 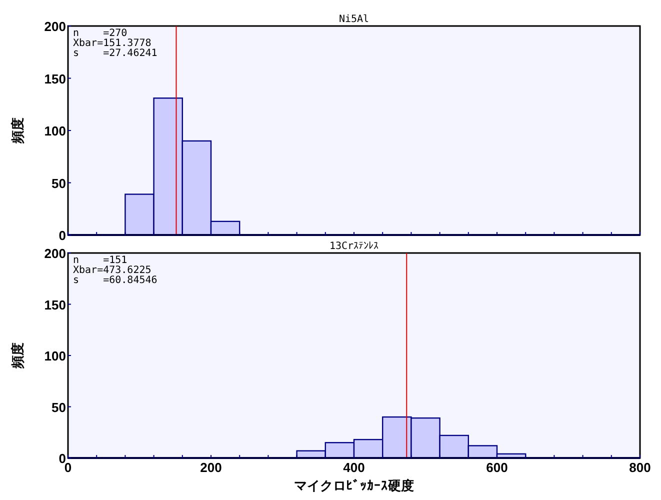 I want to click on annotation: Xbar=151.3778, so click(x=112, y=43).